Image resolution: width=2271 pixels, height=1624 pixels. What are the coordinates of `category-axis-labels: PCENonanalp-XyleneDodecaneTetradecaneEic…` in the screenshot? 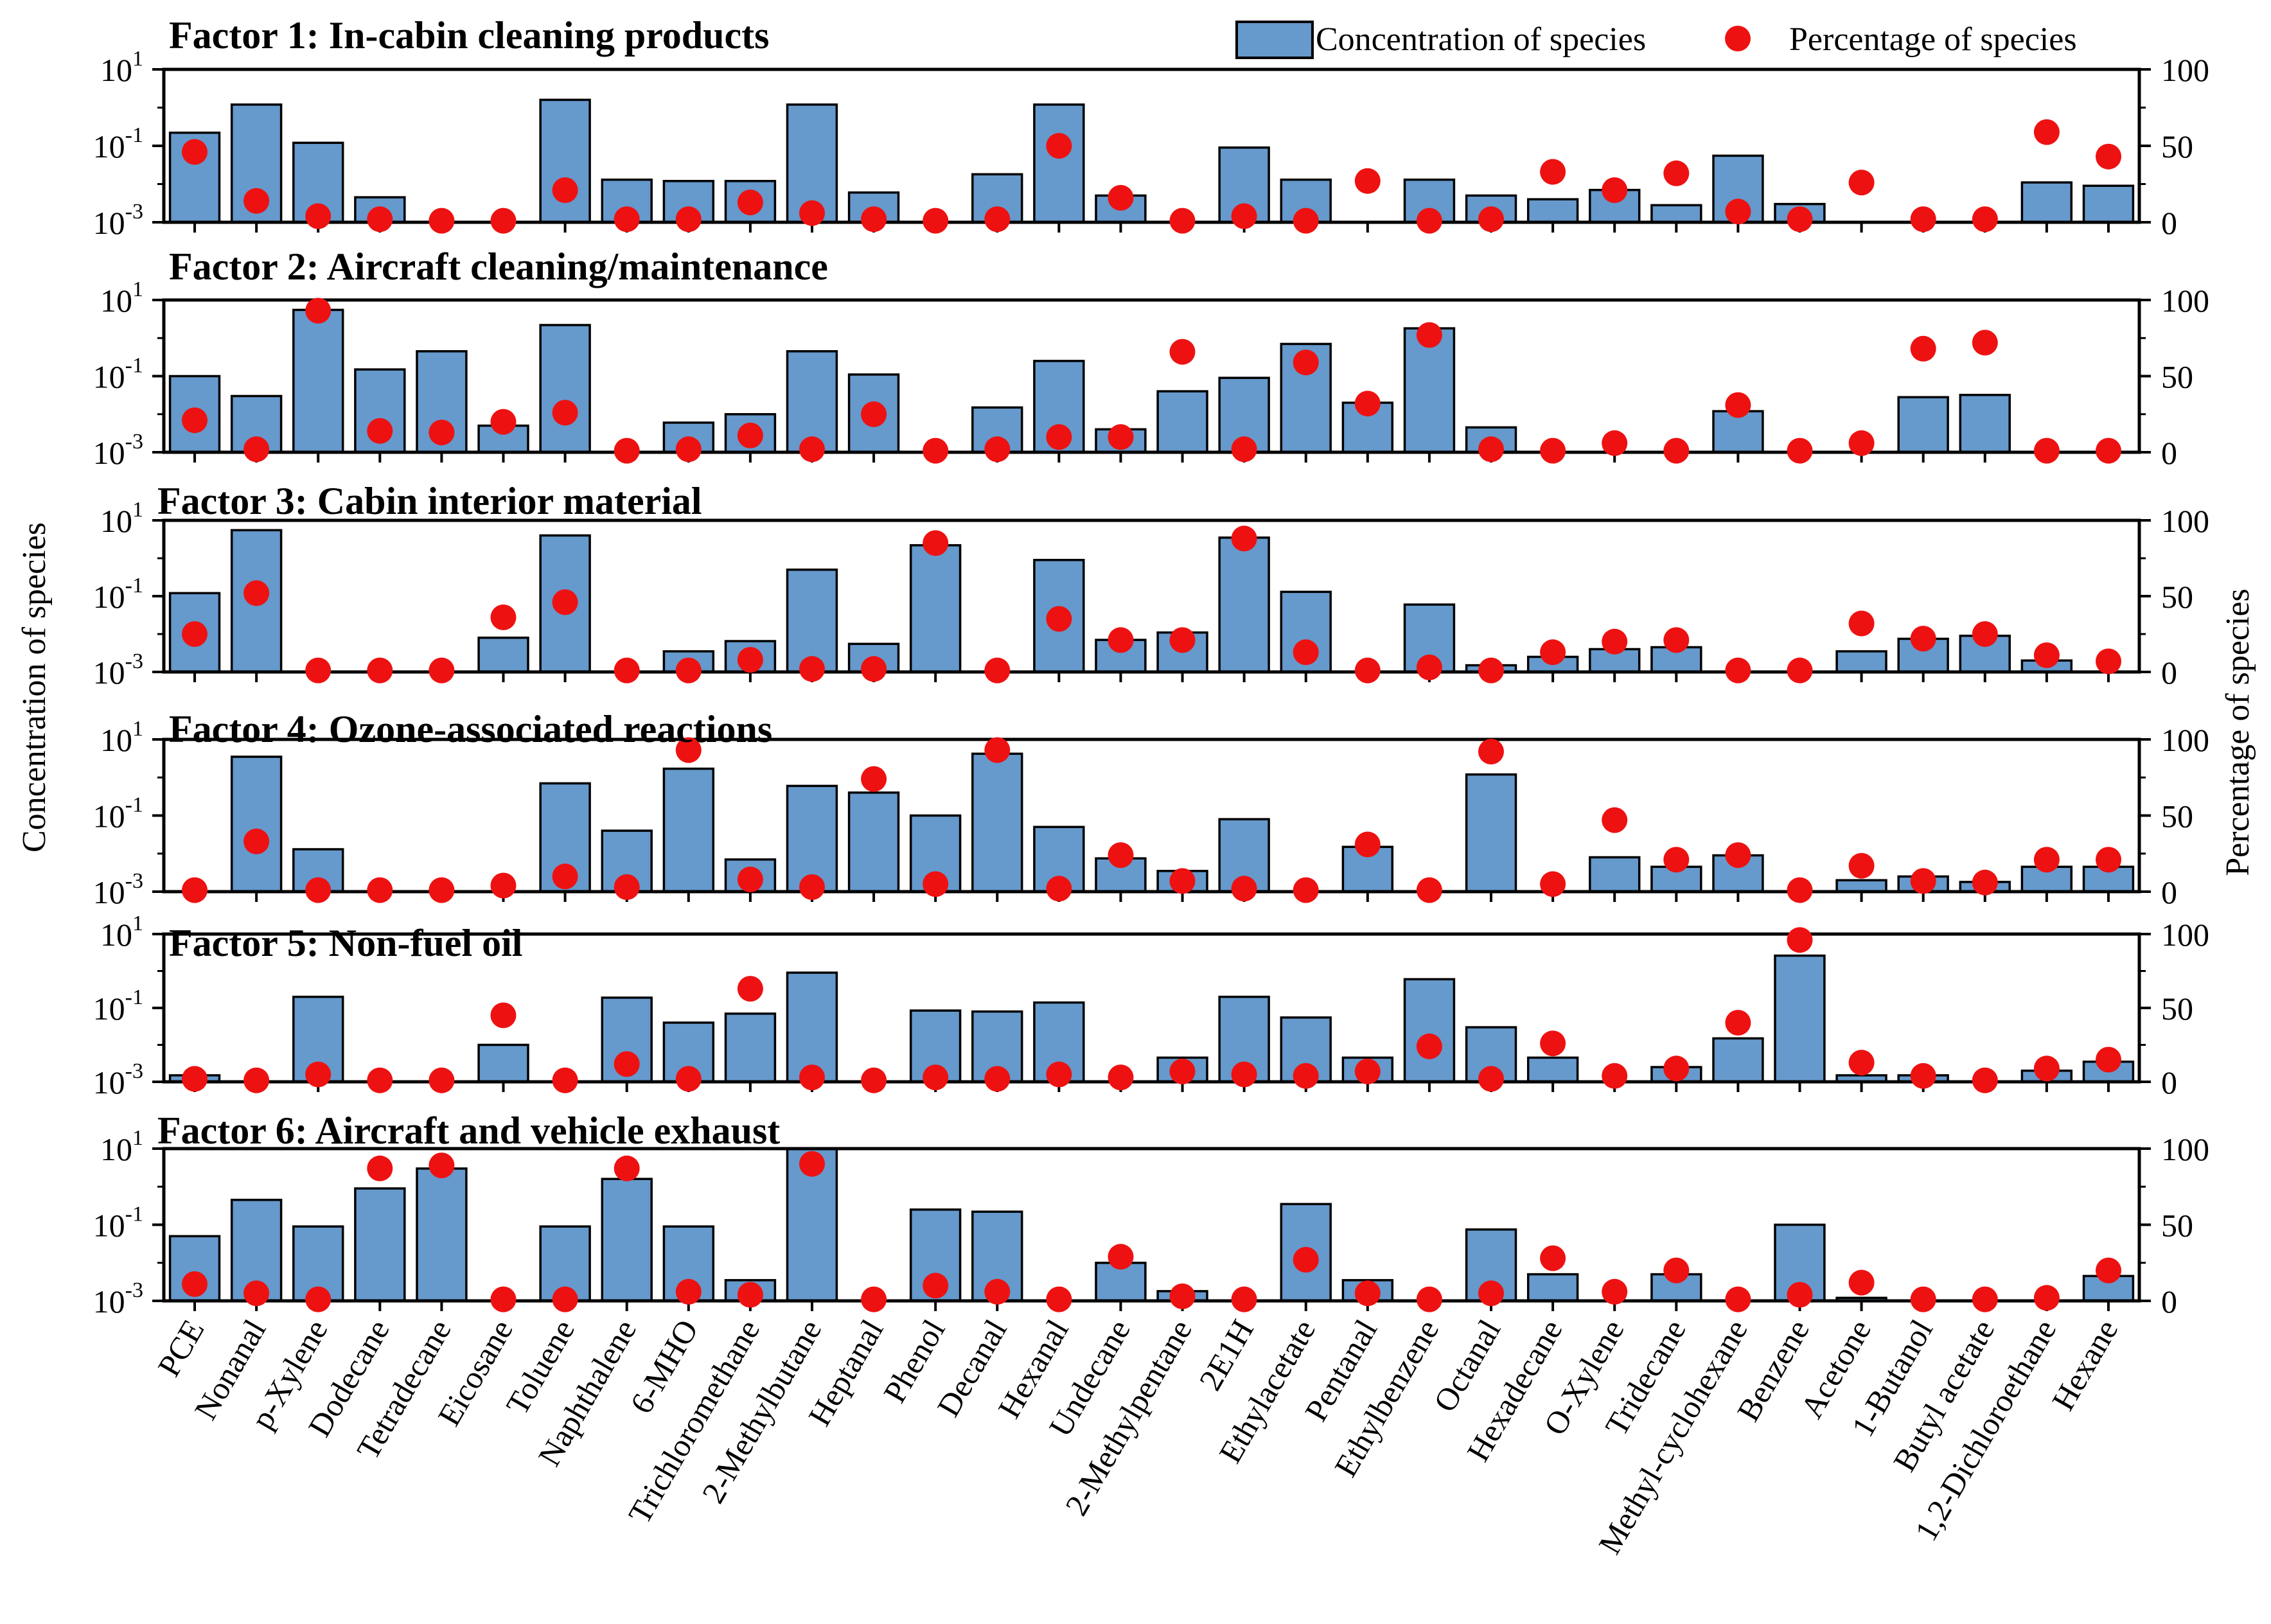 It's located at (1138, 1437).